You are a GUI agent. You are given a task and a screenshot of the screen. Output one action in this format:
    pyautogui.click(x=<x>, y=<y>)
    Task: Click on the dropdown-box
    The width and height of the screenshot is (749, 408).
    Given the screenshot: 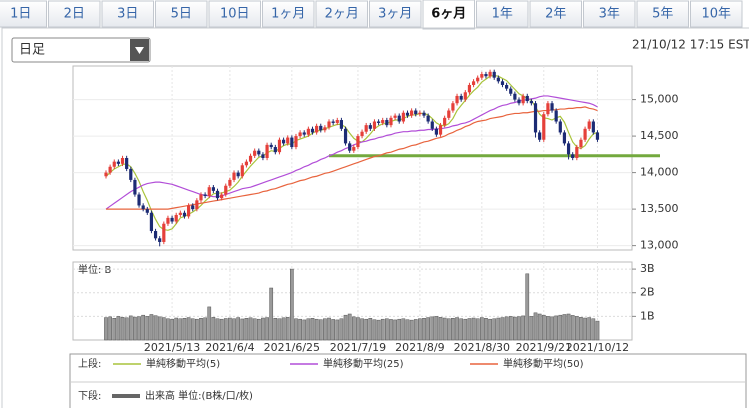 What is the action you would take?
    pyautogui.click(x=81, y=50)
    